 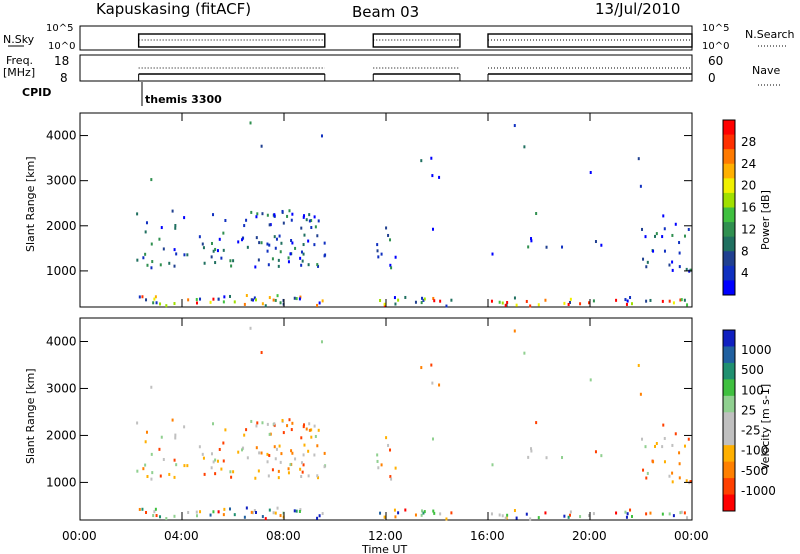 I want to click on colorbar-tick-label: 4, so click(x=745, y=273).